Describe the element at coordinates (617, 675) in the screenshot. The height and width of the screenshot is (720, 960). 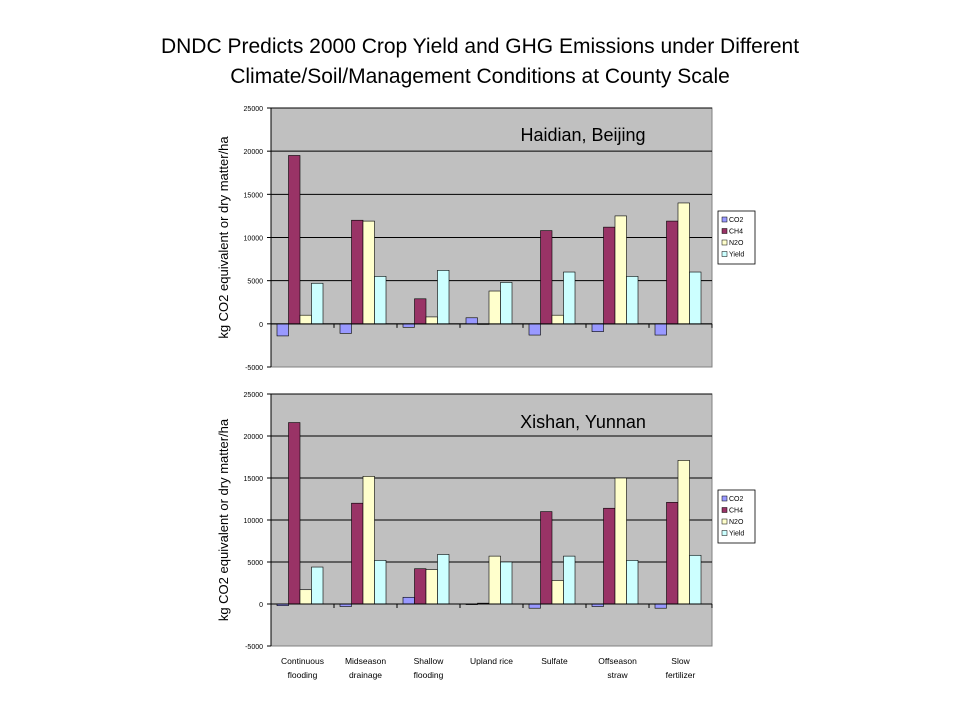
I see `x-category-label: straw` at that location.